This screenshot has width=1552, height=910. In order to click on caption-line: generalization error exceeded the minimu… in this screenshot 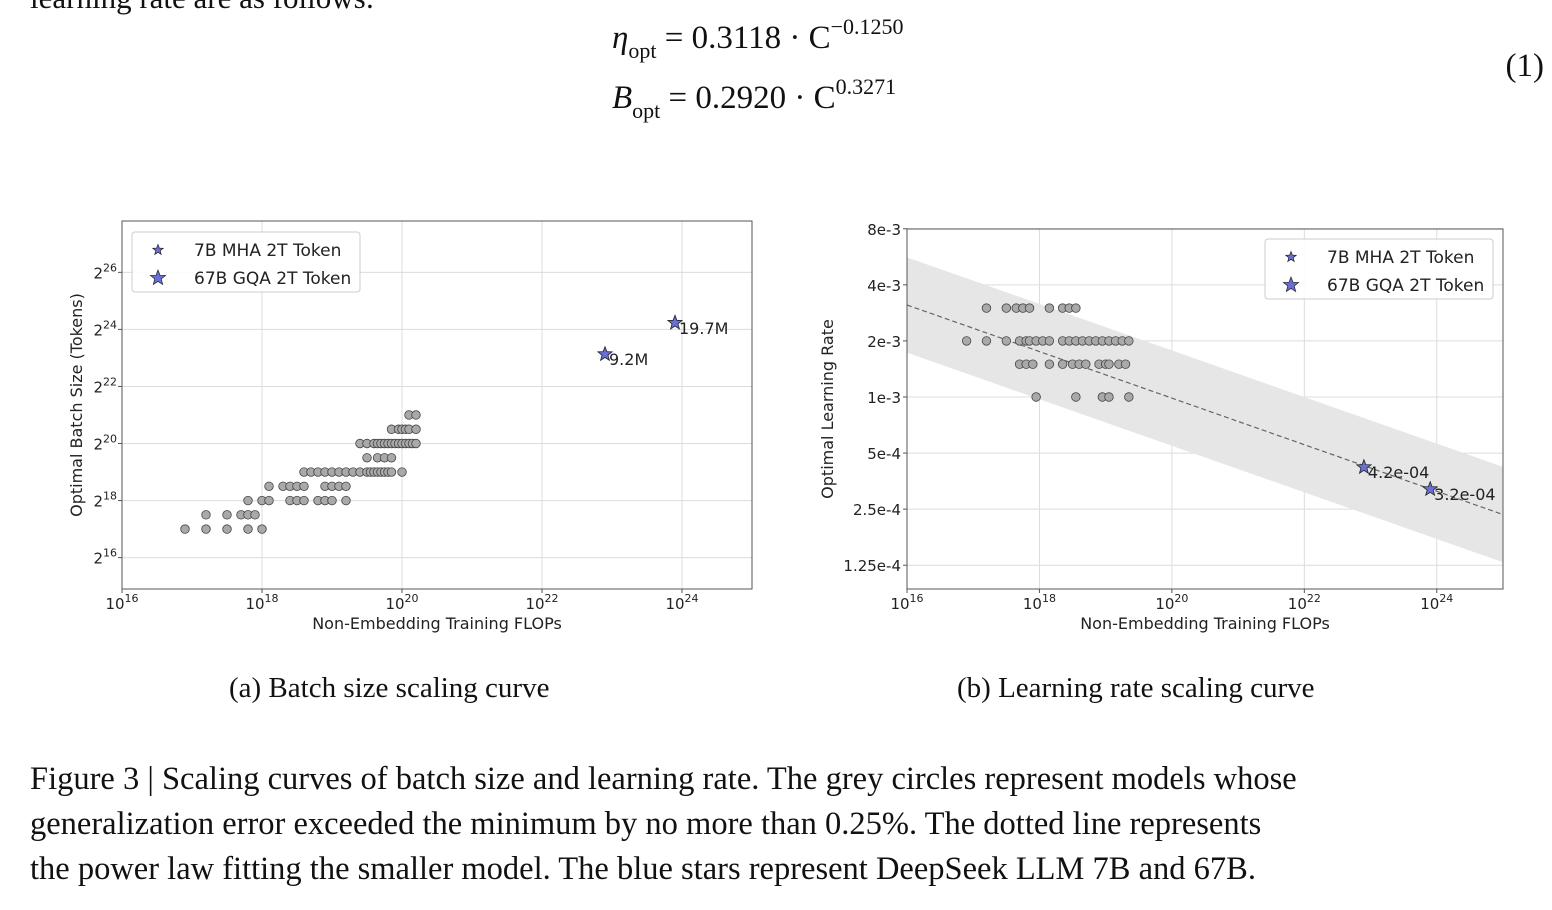, I will do `click(646, 824)`.